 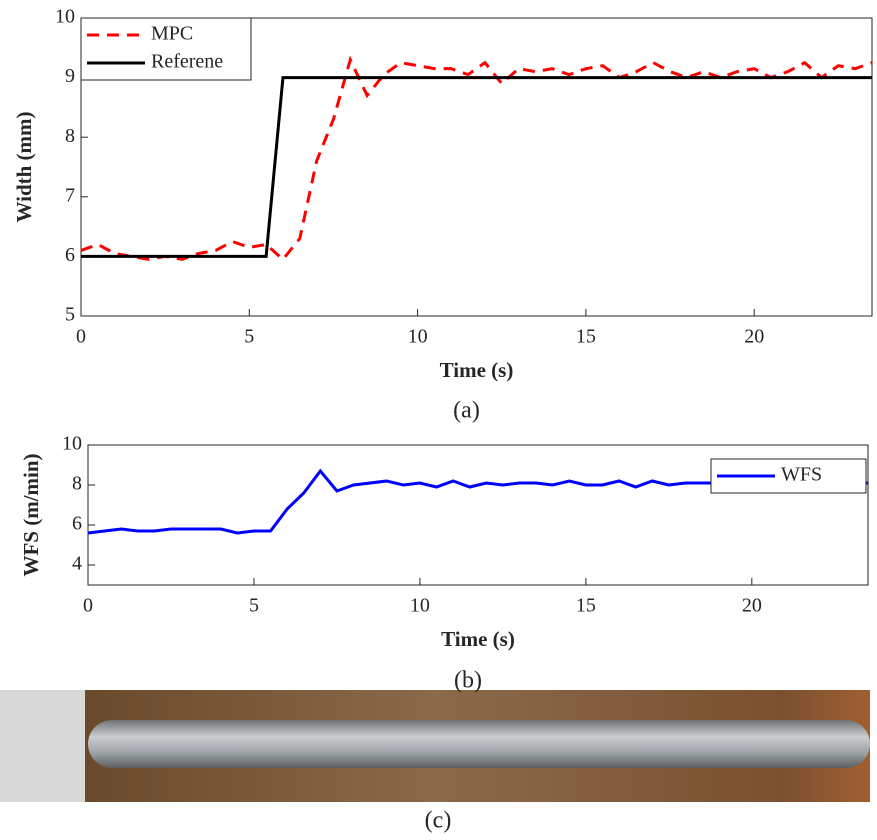 I want to click on caption: (b), so click(x=468, y=681).